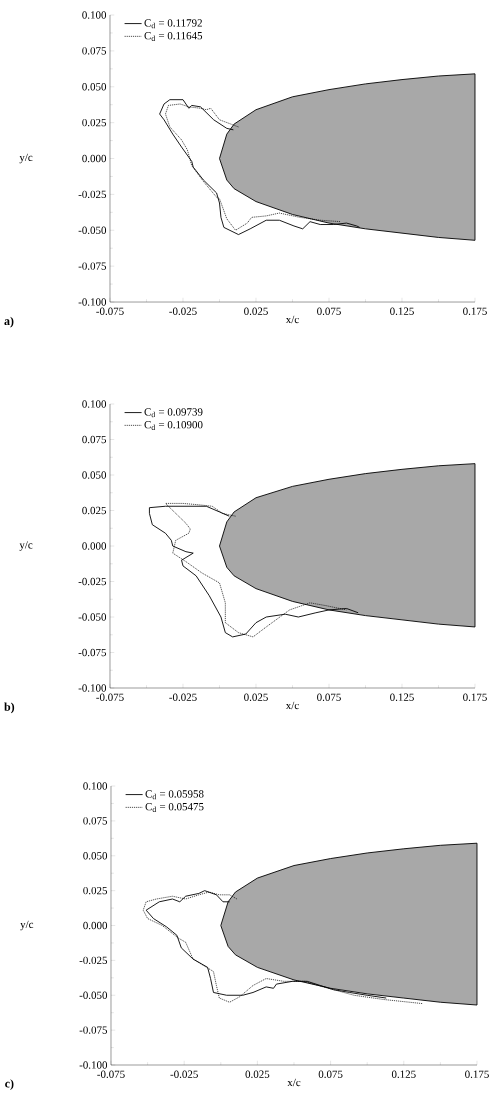 The image size is (496, 1105). Describe the element at coordinates (173, 24) in the screenshot. I see `legend-label: C$_{d}$ = 0.11792` at that location.